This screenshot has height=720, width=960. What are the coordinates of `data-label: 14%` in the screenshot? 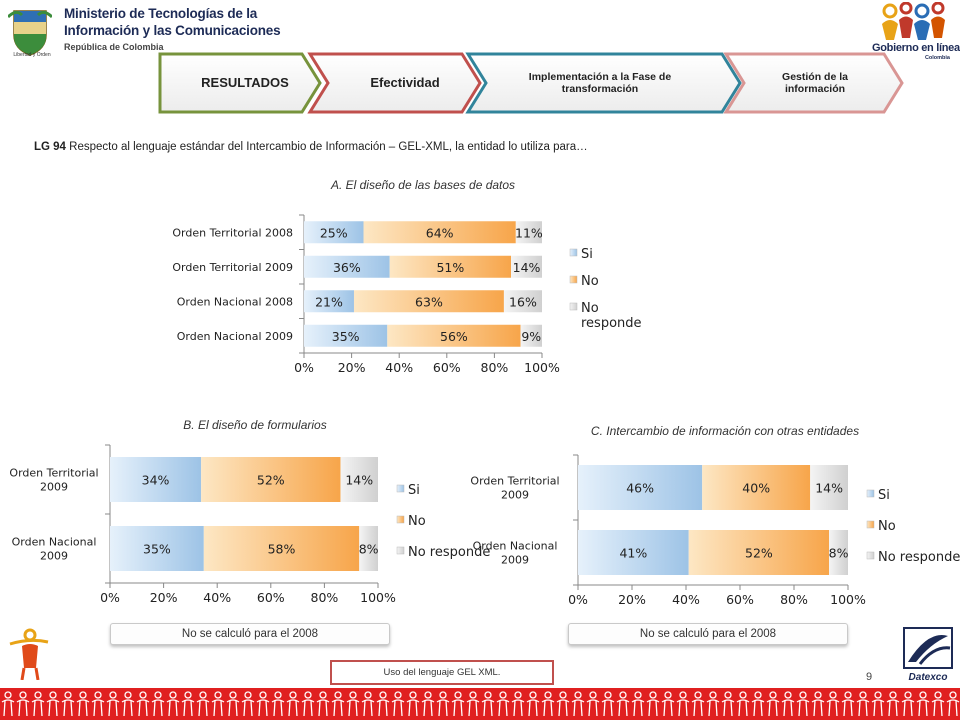 It's located at (527, 267).